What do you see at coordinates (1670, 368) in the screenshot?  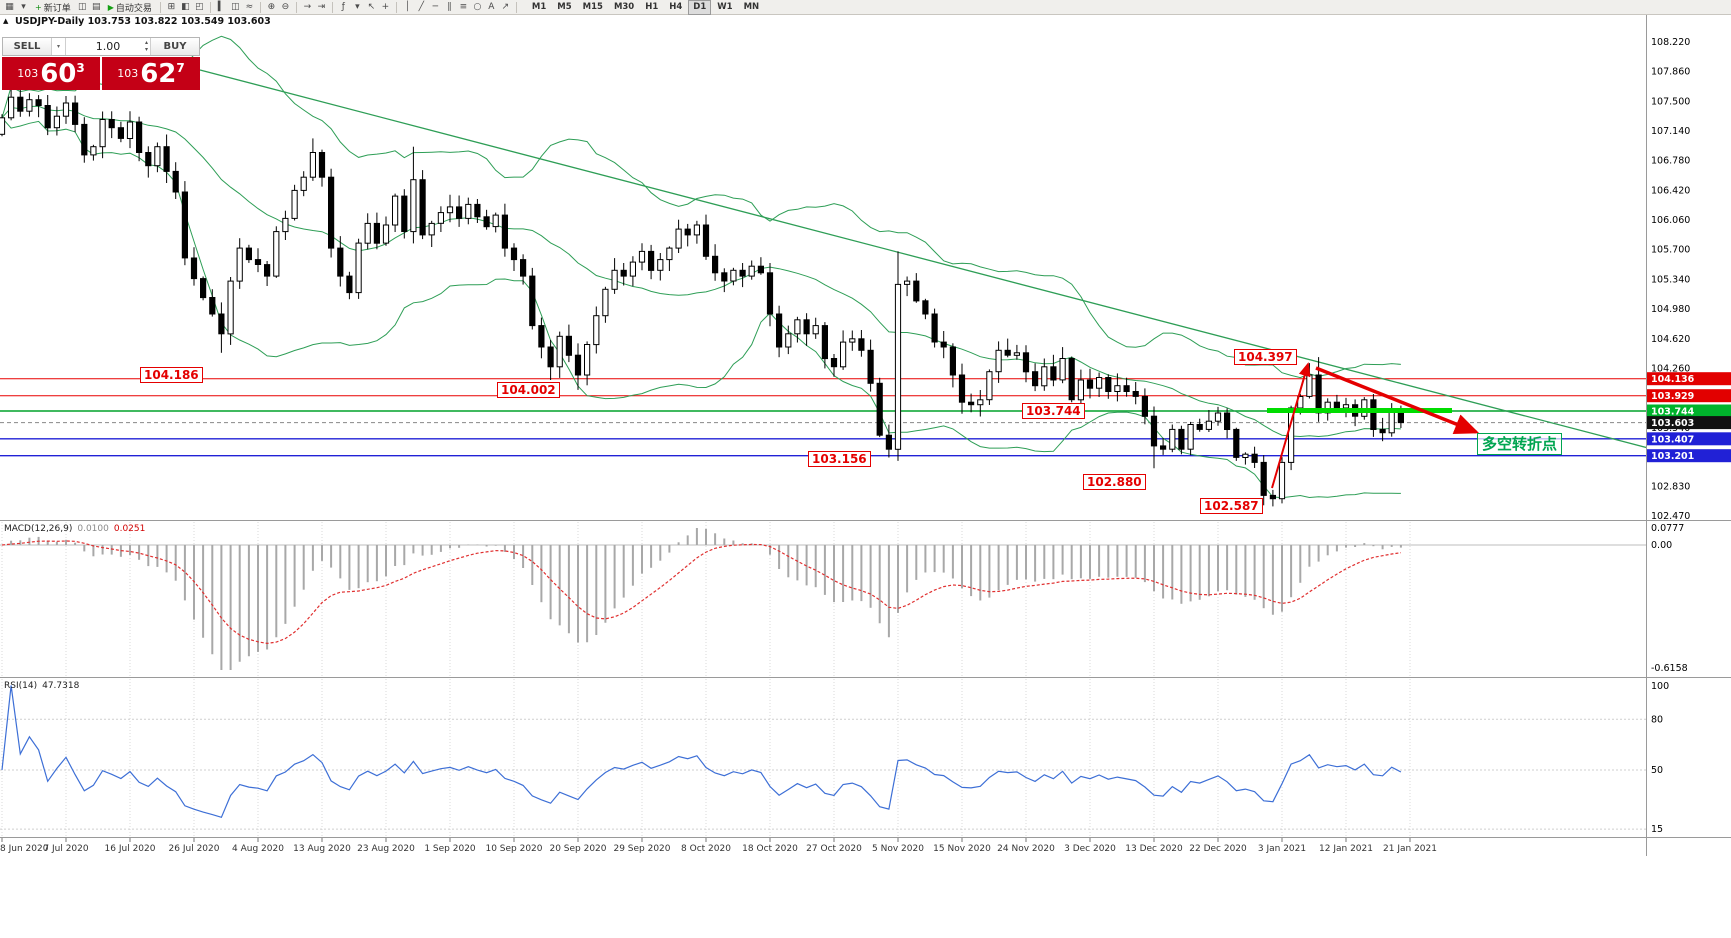 I see `svg-text: 104.260` at bounding box center [1670, 368].